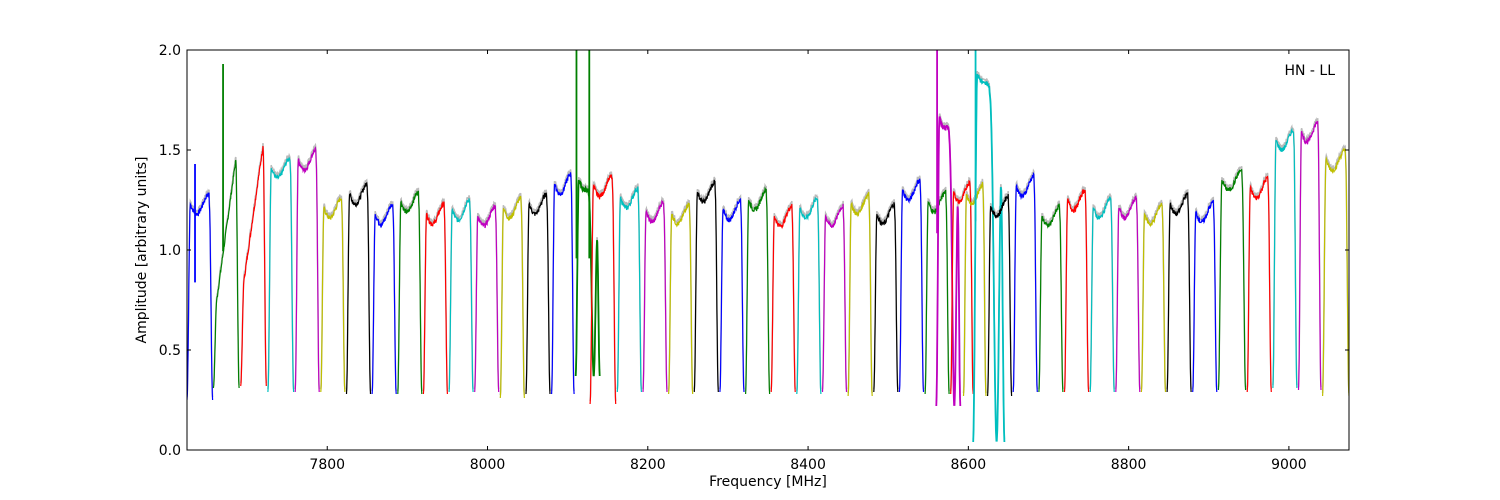  What do you see at coordinates (1129, 465) in the screenshot?
I see `x-tick-label: 8800` at bounding box center [1129, 465].